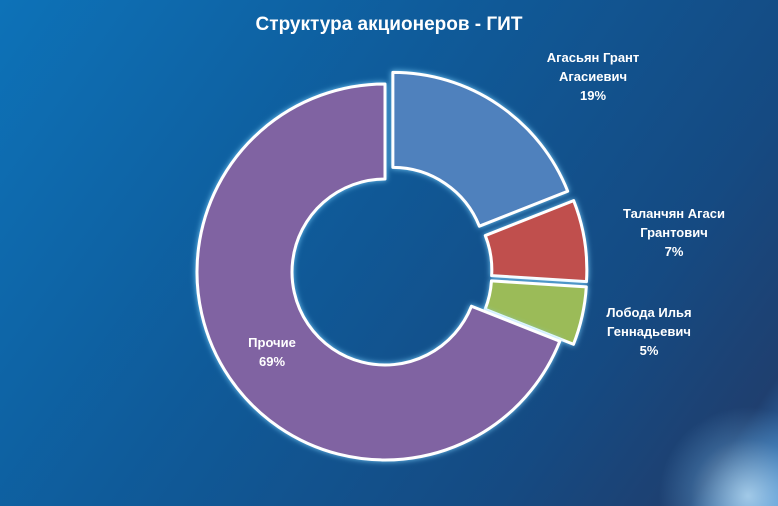  I want to click on data-label-line: Геннадьевич, so click(649, 331).